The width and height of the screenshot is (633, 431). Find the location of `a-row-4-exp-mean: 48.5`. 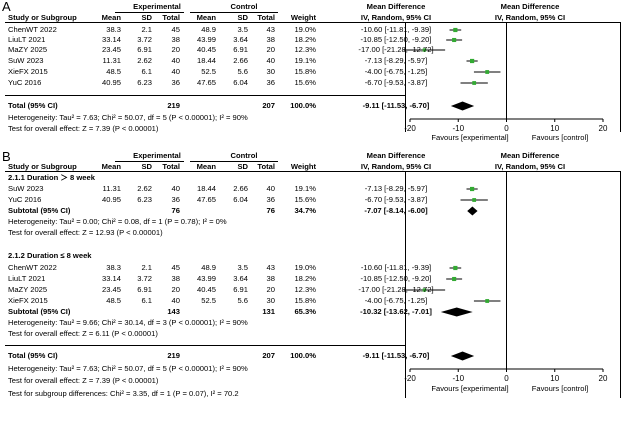

a-row-4-exp-mean: 48.5 is located at coordinates (113, 71).